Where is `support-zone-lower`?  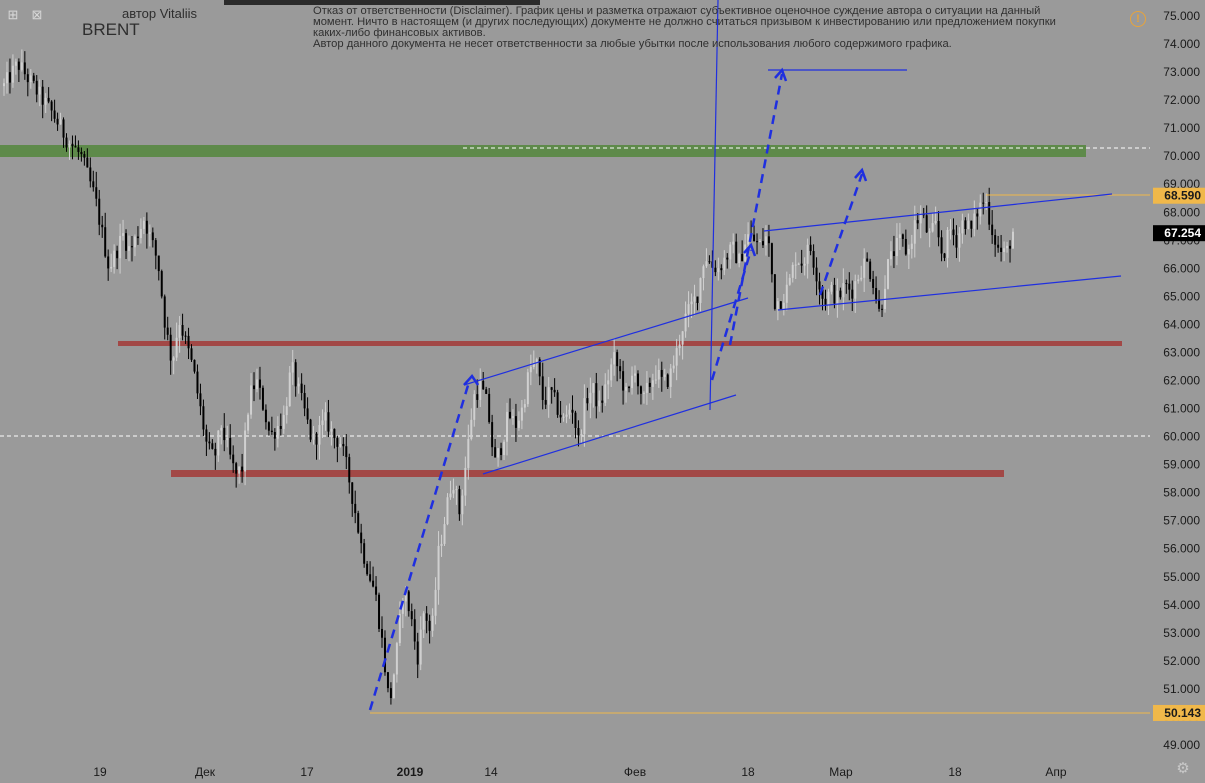 support-zone-lower is located at coordinates (587, 473).